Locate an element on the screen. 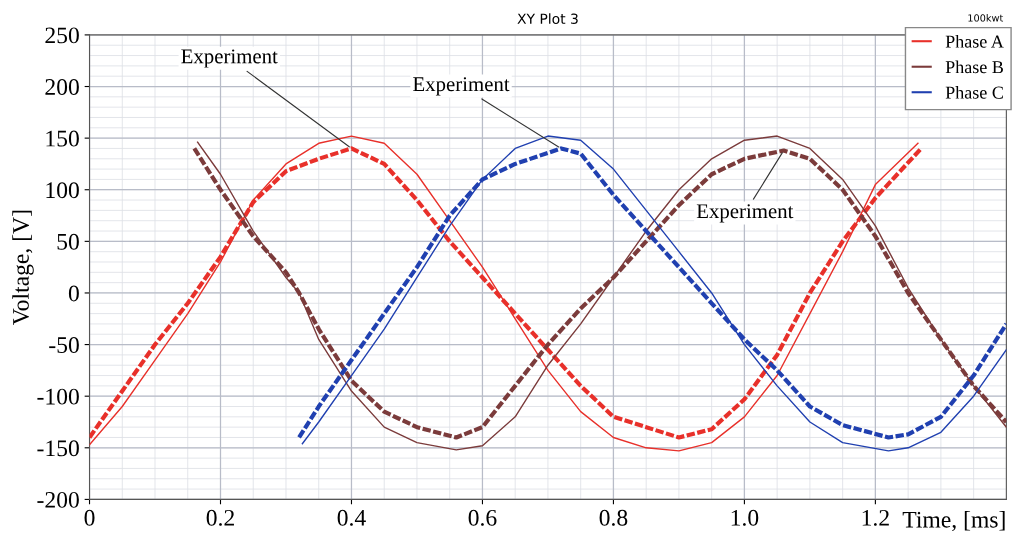 The image size is (1029, 537). y-tick-label: -150 is located at coordinates (58, 448).